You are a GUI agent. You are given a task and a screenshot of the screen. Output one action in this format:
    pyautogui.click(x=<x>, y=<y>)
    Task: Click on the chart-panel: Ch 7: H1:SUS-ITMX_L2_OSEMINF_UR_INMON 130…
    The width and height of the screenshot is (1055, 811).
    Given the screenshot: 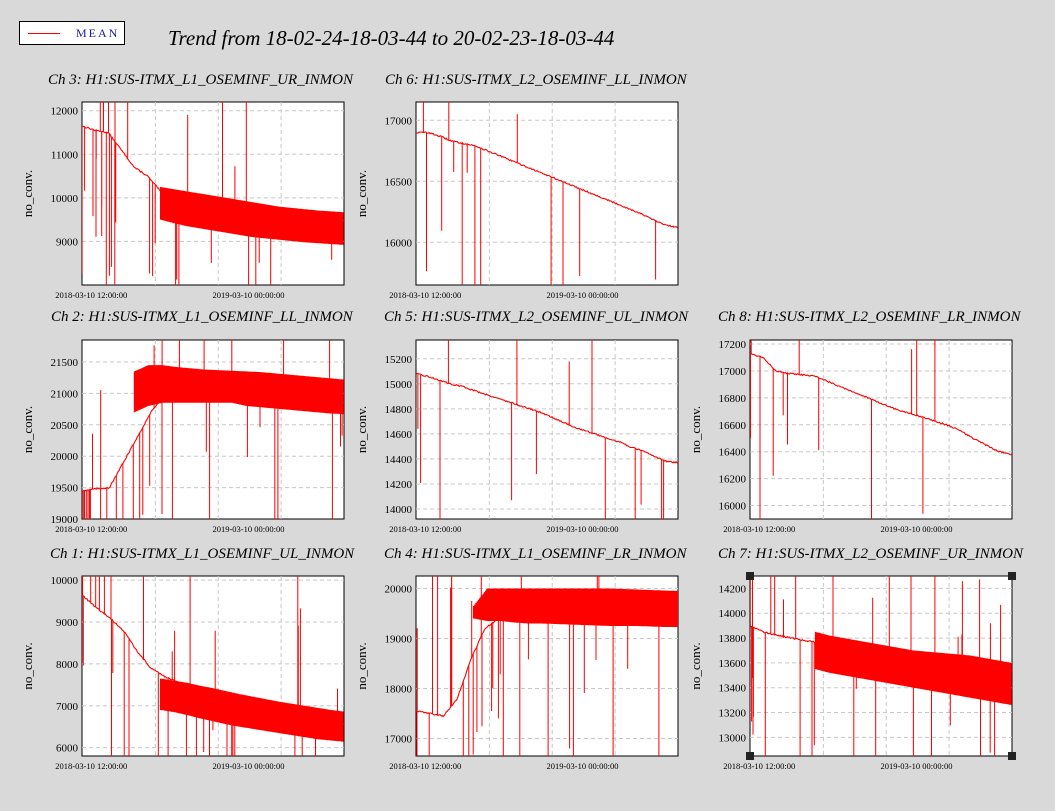 What is the action you would take?
    pyautogui.click(x=856, y=658)
    